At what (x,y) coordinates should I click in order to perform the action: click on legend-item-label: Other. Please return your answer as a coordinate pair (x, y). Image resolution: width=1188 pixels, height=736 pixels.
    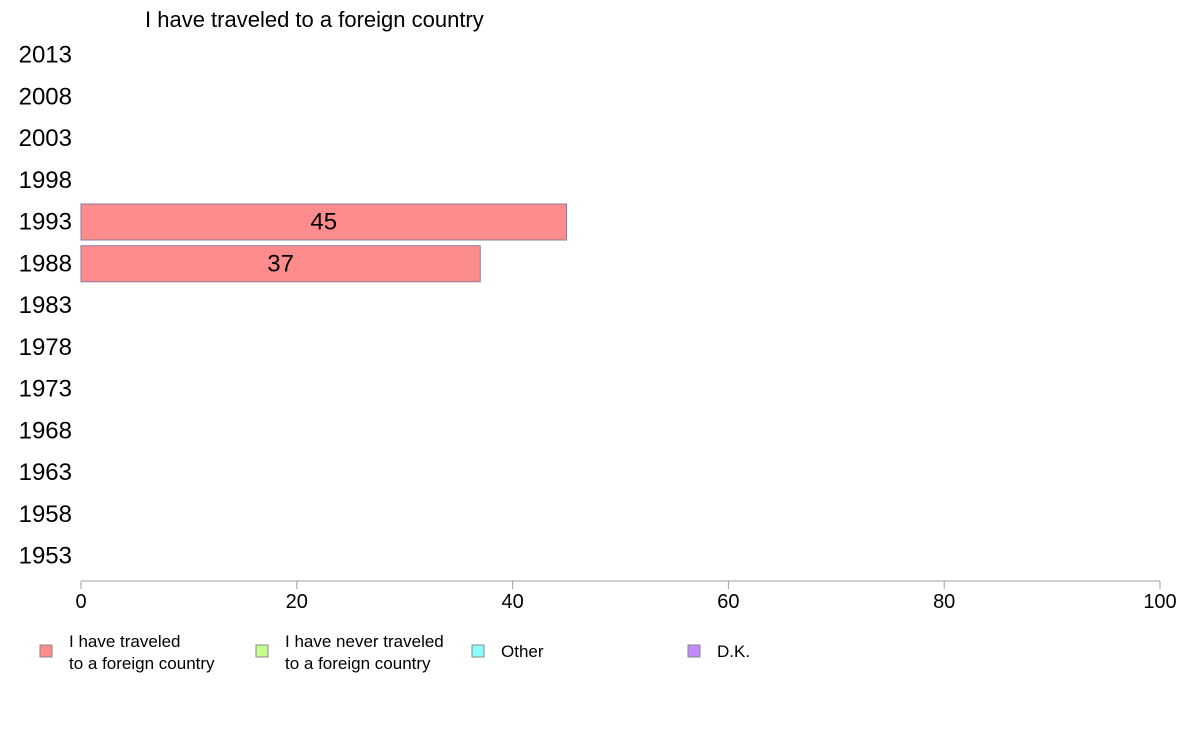
    Looking at the image, I should click on (522, 651).